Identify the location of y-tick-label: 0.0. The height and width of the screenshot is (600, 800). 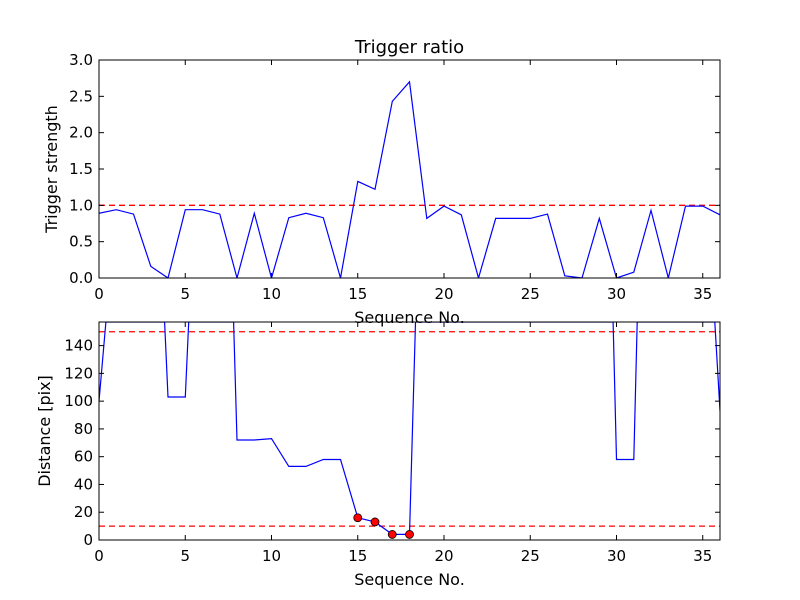
(81, 278).